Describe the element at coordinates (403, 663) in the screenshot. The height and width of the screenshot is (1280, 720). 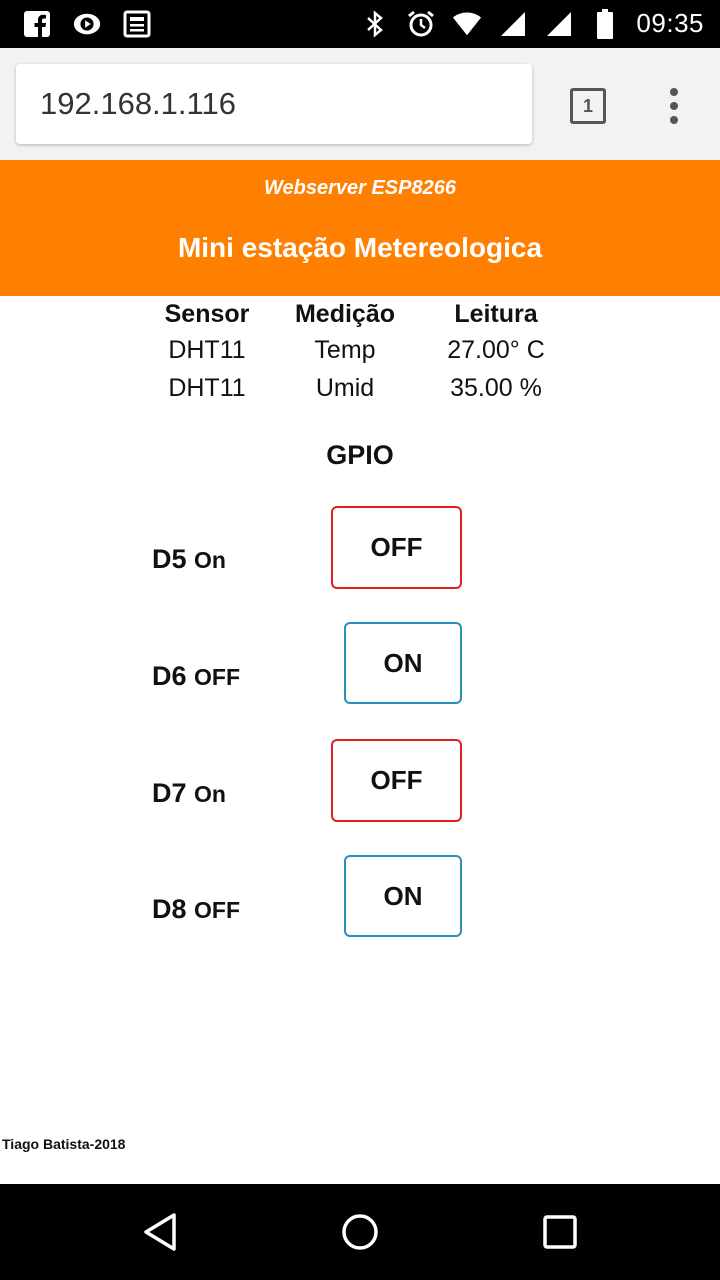
I see `d6-on-button: ON` at that location.